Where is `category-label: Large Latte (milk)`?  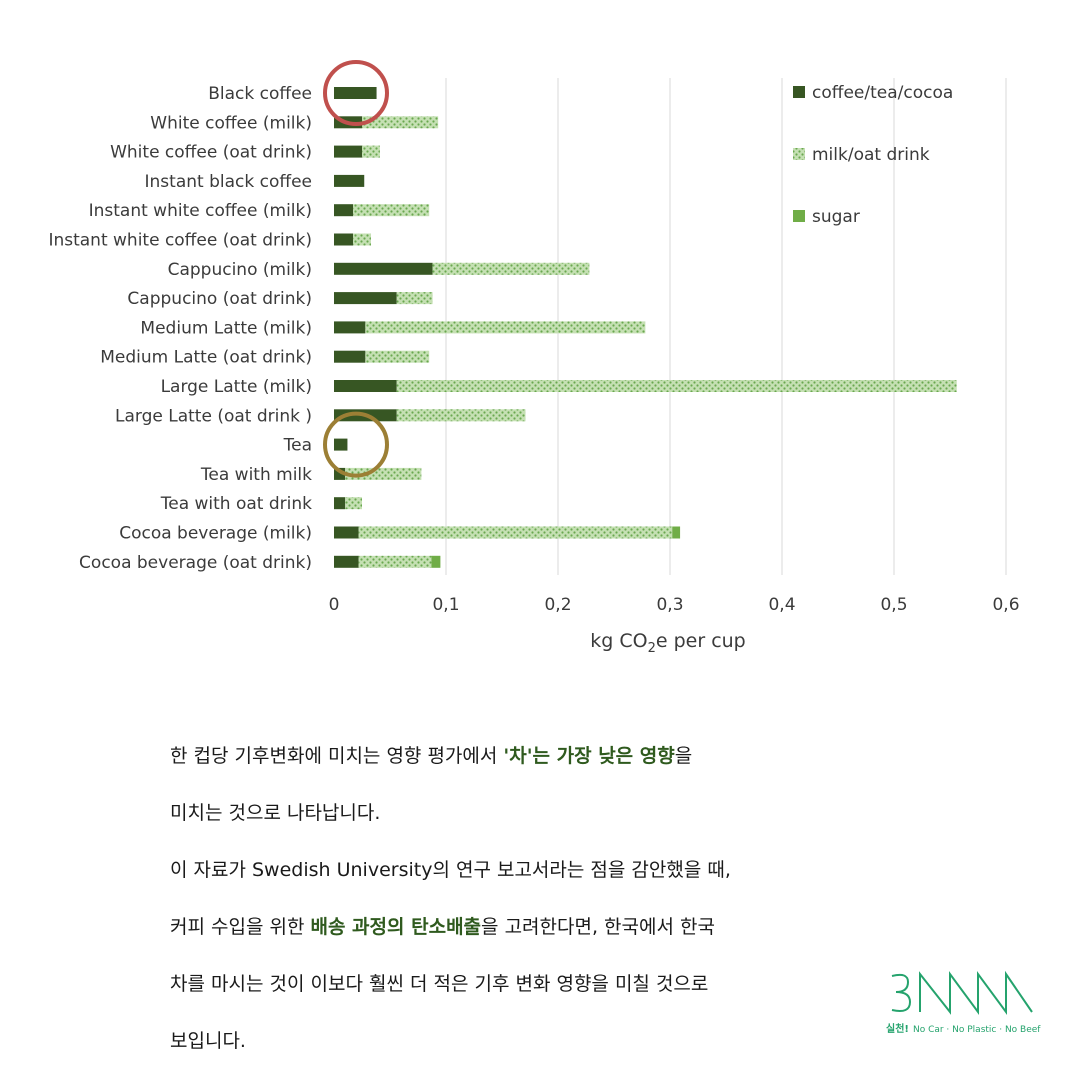 category-label: Large Latte (milk) is located at coordinates (236, 387).